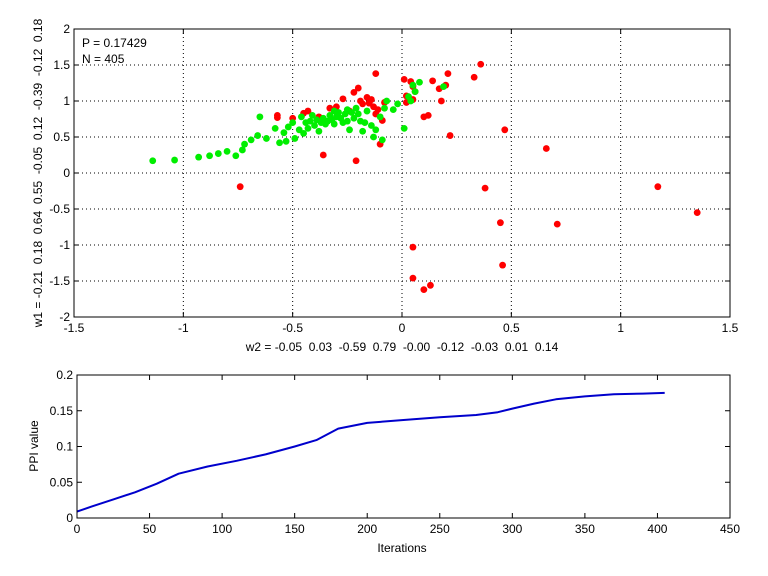 The width and height of the screenshot is (768, 576). I want to click on line-x-tick-label: 400, so click(657, 529).